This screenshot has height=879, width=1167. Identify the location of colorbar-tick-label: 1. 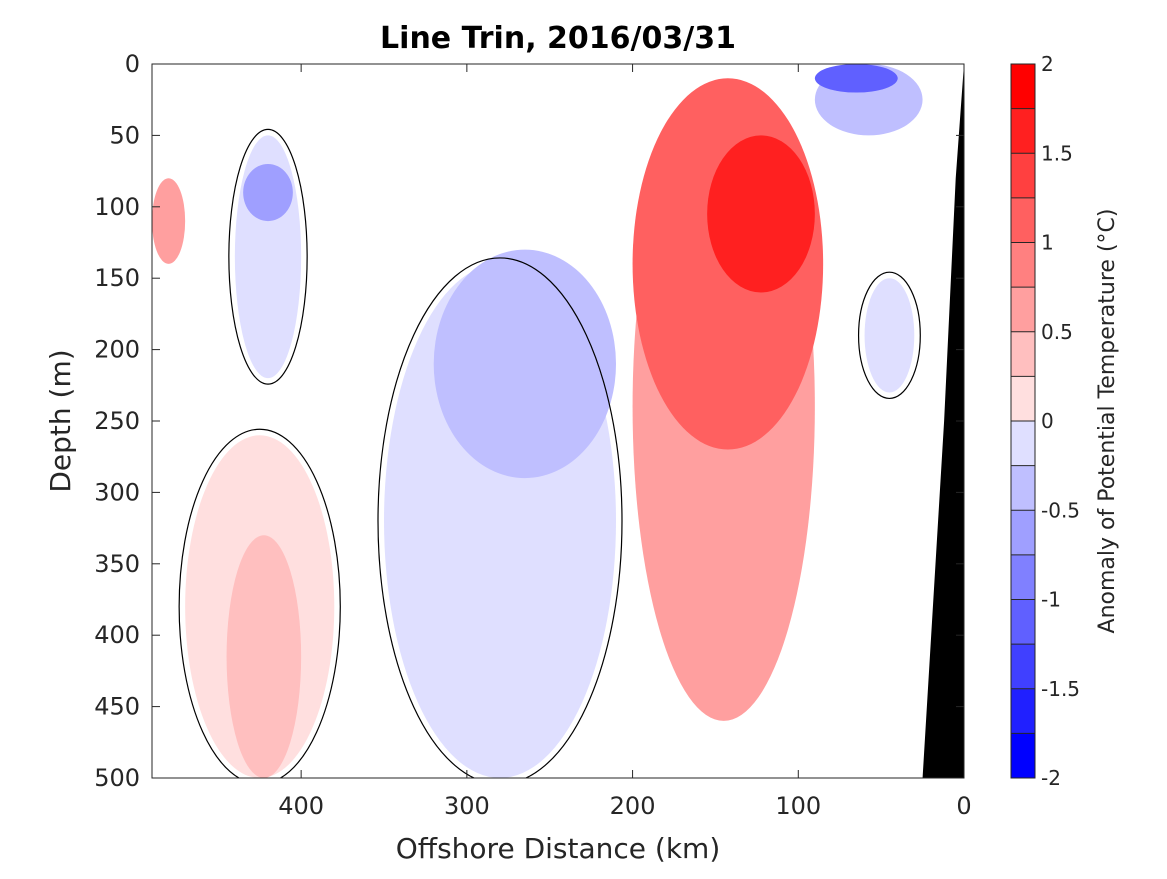
(1047, 243).